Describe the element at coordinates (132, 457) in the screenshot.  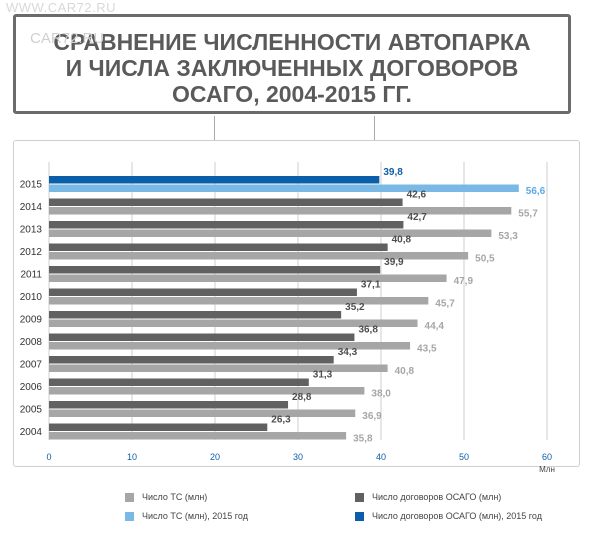
I see `x-tick-label: 10` at that location.